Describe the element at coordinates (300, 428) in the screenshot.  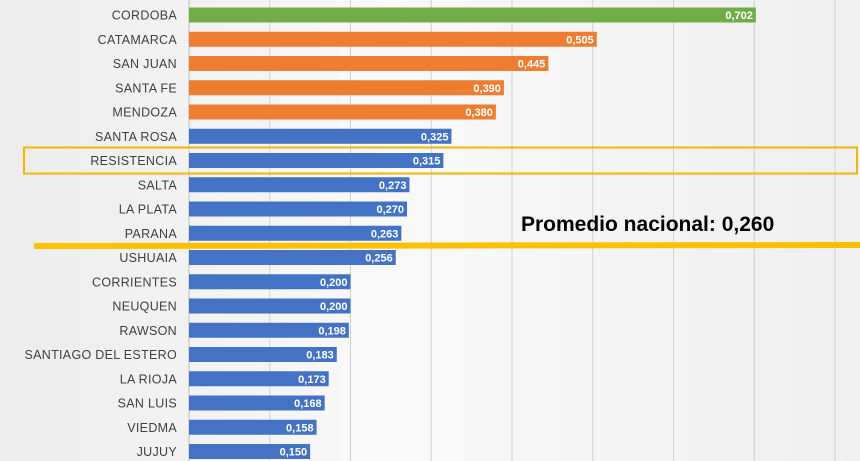
I see `value-label: 0,158` at that location.